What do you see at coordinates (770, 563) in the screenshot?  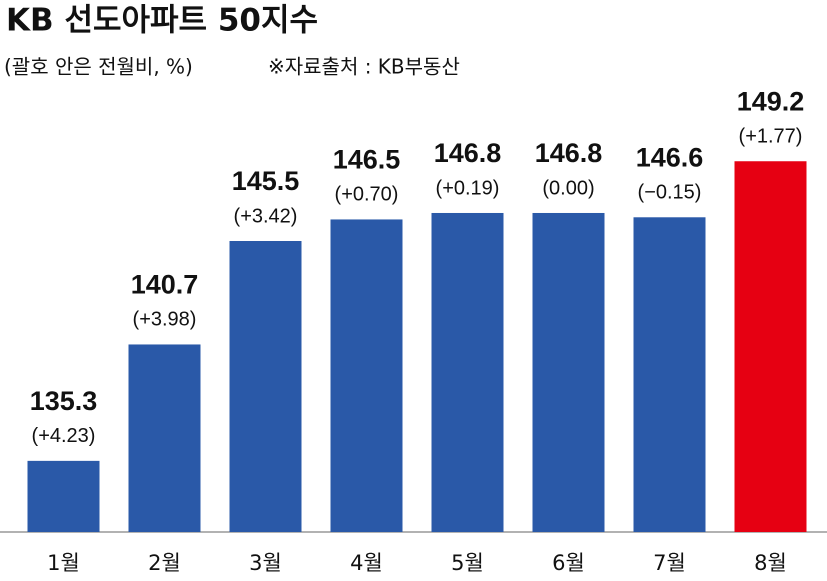 I see `x-tick-label: 8월` at bounding box center [770, 563].